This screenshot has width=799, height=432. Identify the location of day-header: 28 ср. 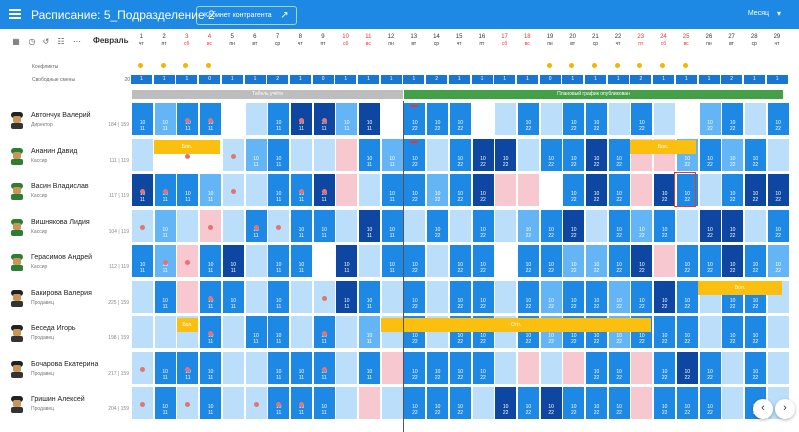
(754, 40).